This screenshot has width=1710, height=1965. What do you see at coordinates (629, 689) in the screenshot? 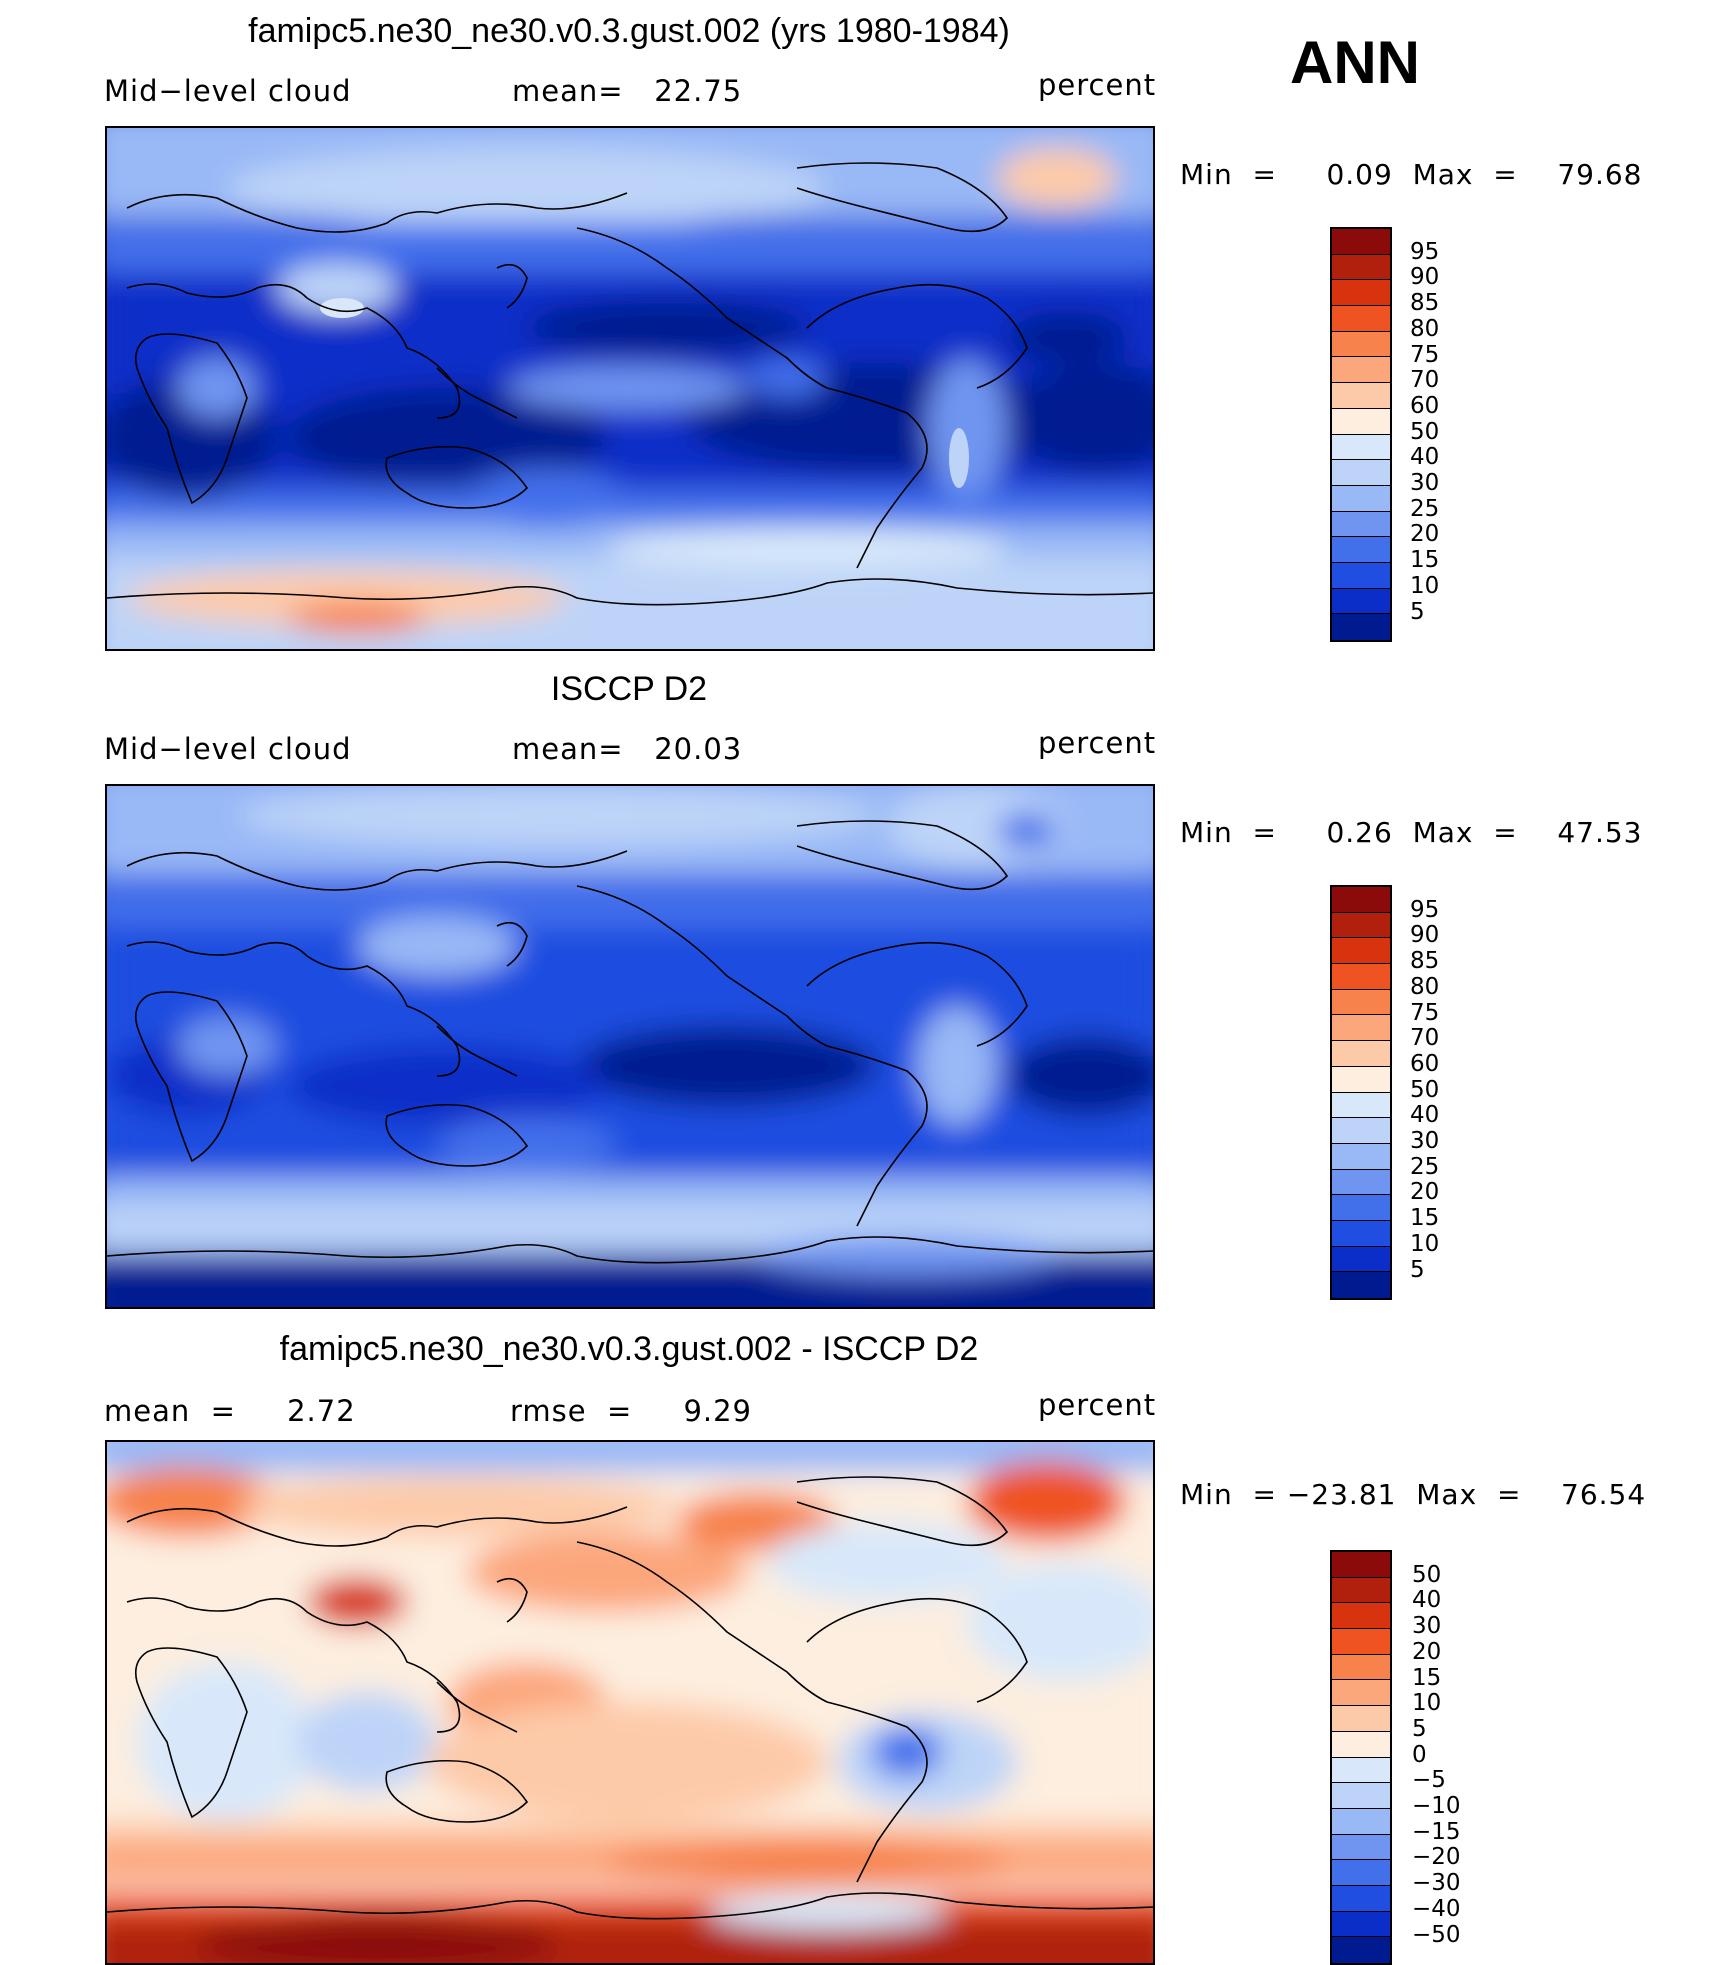
I see `panel-2-title: ISCCP D2` at bounding box center [629, 689].